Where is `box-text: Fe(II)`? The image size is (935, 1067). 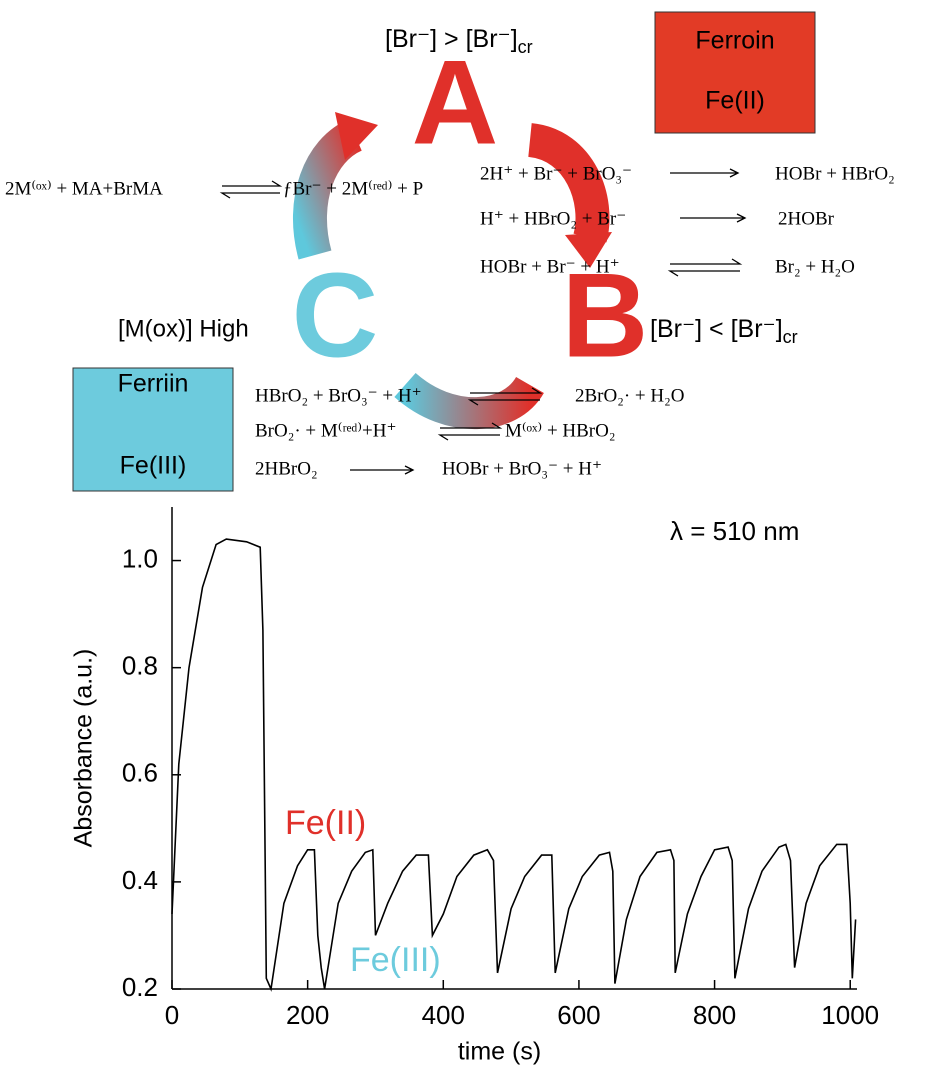 box-text: Fe(II) is located at coordinates (735, 101).